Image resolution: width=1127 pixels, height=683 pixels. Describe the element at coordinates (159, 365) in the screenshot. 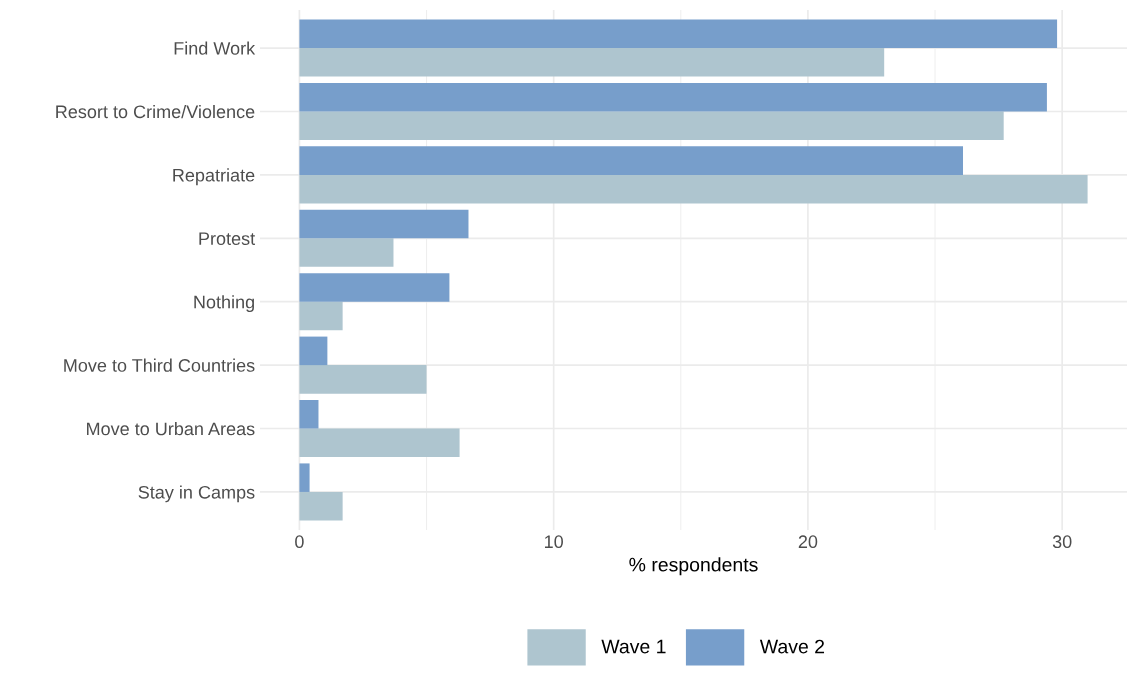

I see `y-tick-label: Move to Third Countries` at that location.